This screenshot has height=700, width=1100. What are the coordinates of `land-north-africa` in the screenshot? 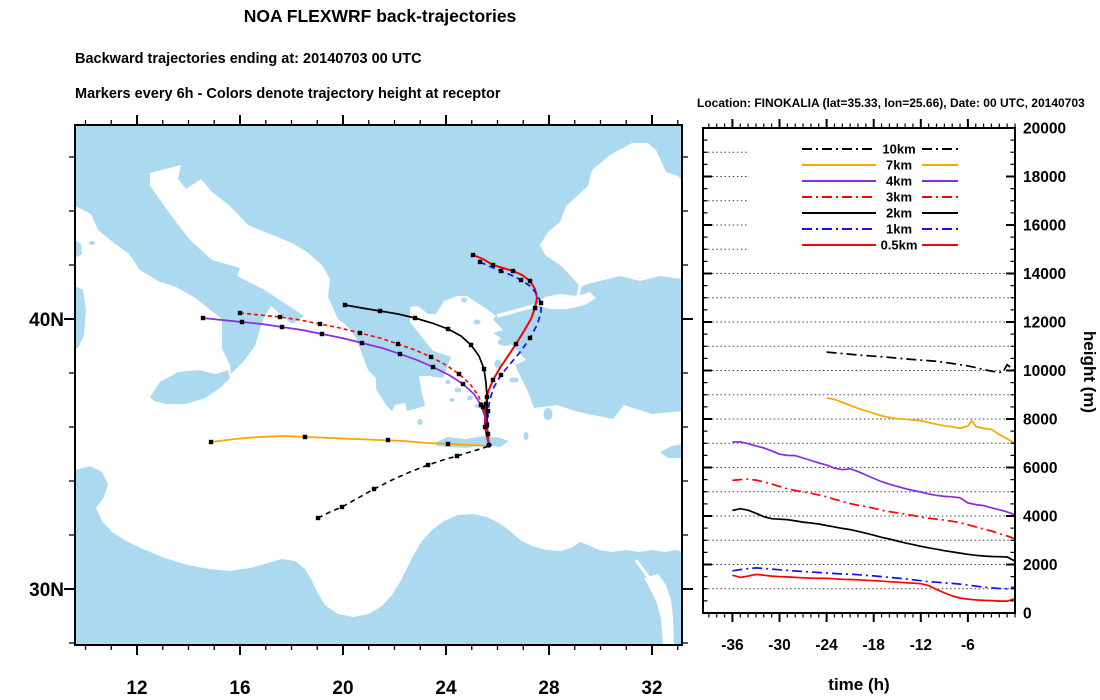 It's located at (378, 555).